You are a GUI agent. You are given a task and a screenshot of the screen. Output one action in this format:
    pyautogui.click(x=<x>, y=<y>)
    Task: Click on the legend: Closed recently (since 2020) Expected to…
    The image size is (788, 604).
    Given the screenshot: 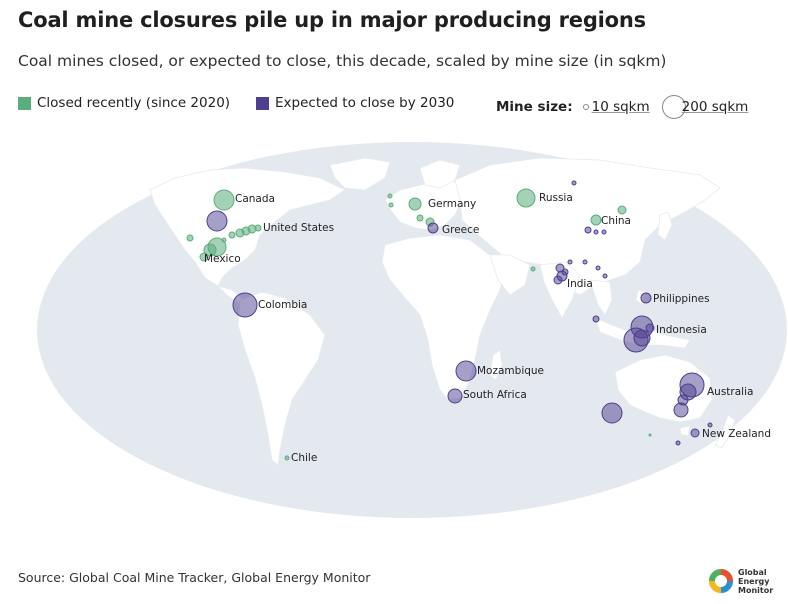 What is the action you would take?
    pyautogui.click(x=403, y=107)
    